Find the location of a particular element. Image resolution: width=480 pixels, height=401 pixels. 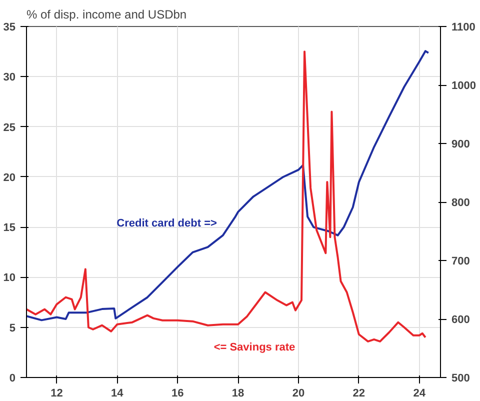

series-label: Credit card debt => is located at coordinates (166, 223).